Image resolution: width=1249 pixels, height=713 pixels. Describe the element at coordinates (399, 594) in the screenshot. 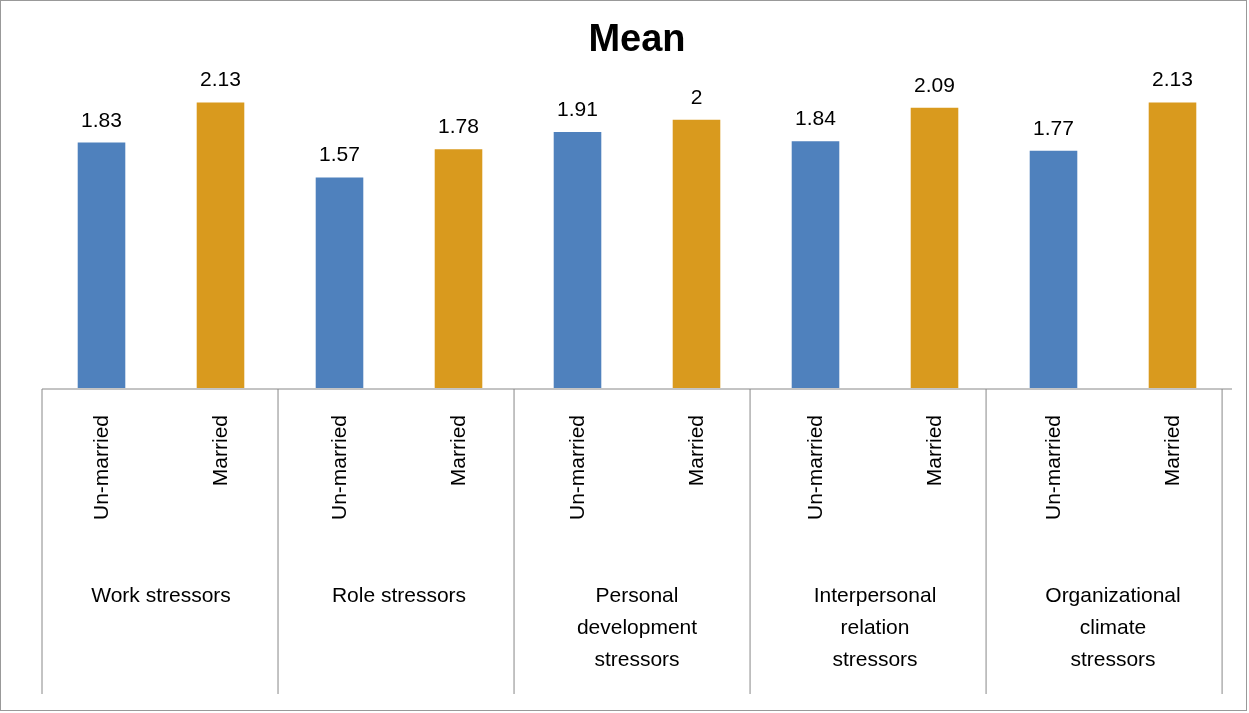

I see `x-tick-label: Role stressors` at that location.